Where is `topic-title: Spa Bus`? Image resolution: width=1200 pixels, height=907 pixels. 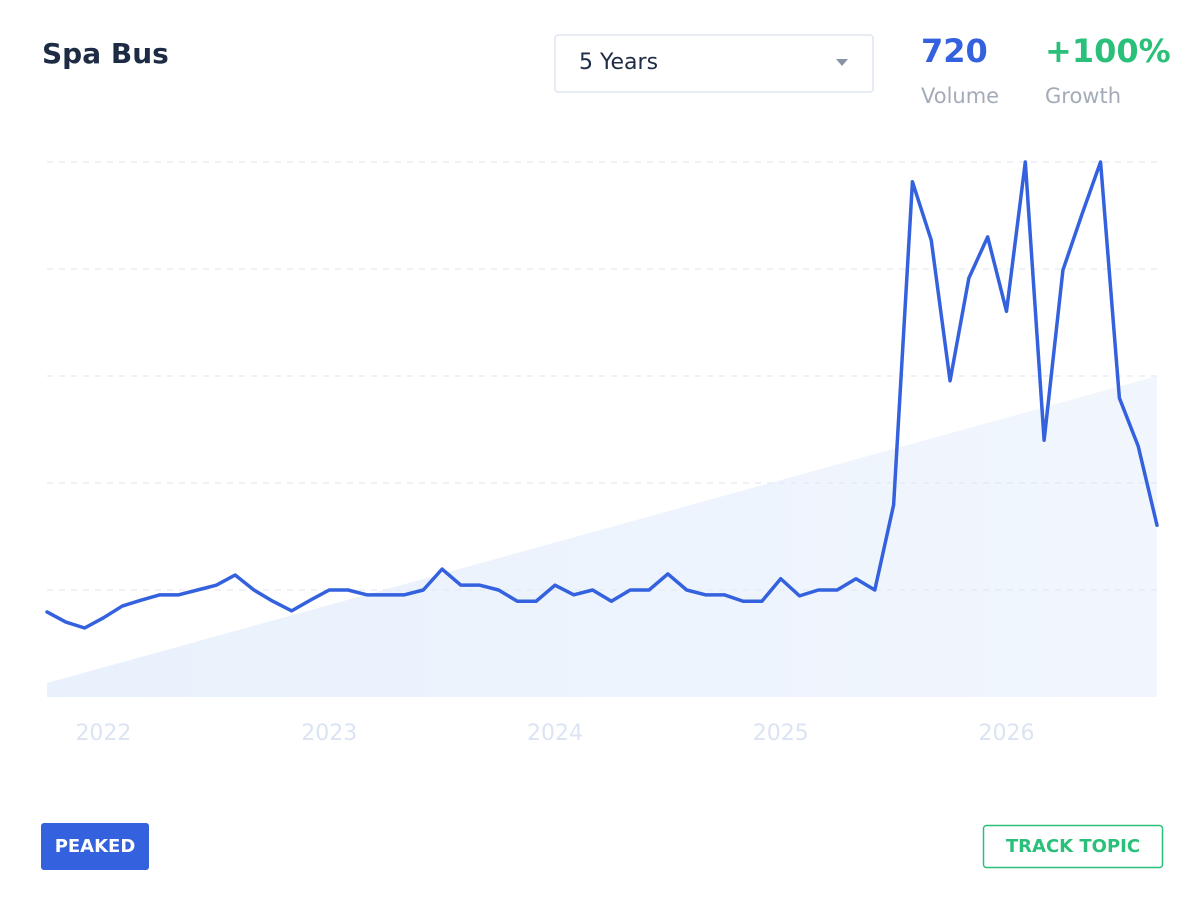 topic-title: Spa Bus is located at coordinates (105, 53).